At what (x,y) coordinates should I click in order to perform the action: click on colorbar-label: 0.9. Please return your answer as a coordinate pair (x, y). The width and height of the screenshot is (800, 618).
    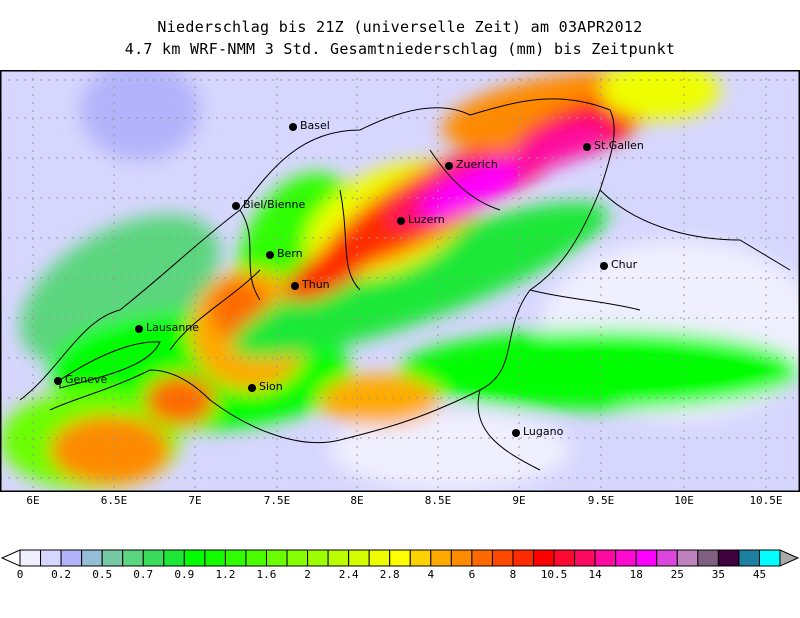
    Looking at the image, I should click on (184, 574).